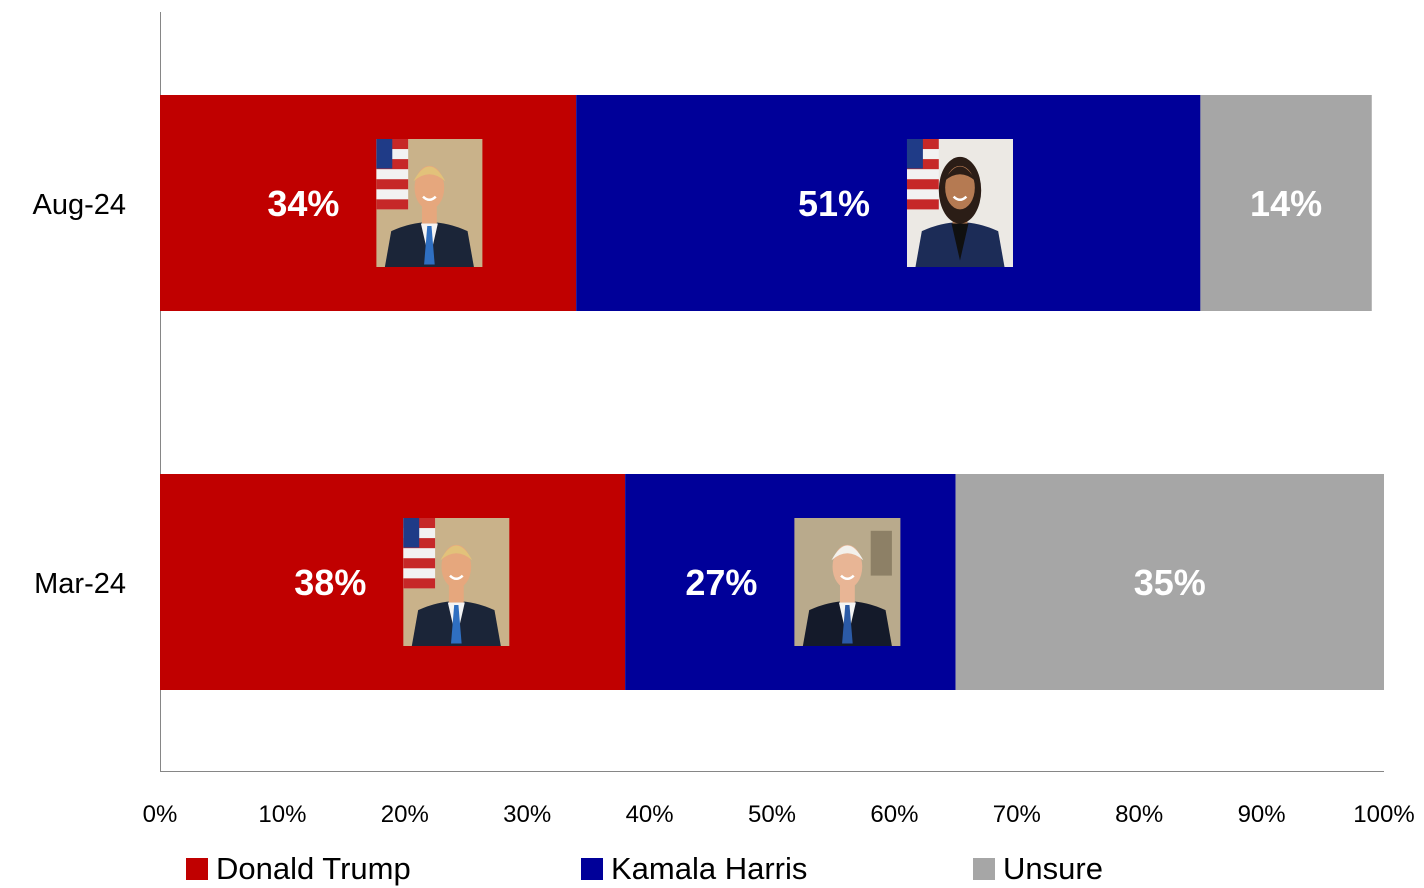  Describe the element at coordinates (330, 582) in the screenshot. I see `data-label: 38%` at that location.